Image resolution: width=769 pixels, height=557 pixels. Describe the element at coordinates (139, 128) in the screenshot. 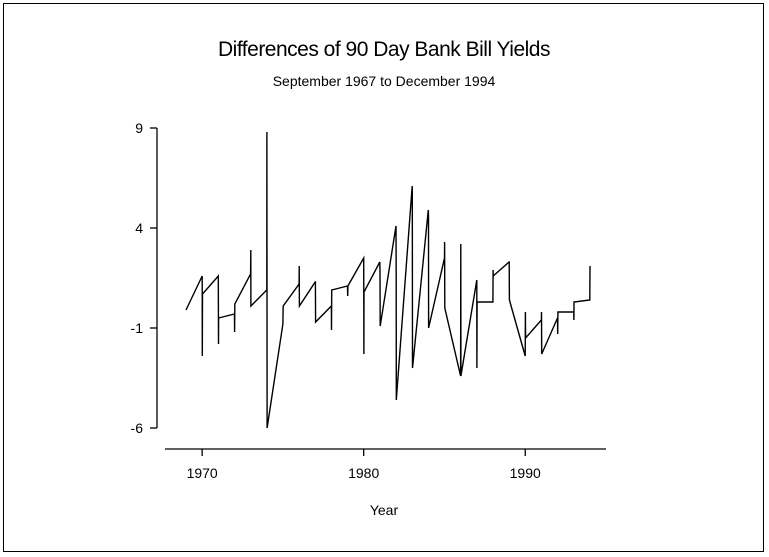

I see `y-tick-label: 9` at that location.